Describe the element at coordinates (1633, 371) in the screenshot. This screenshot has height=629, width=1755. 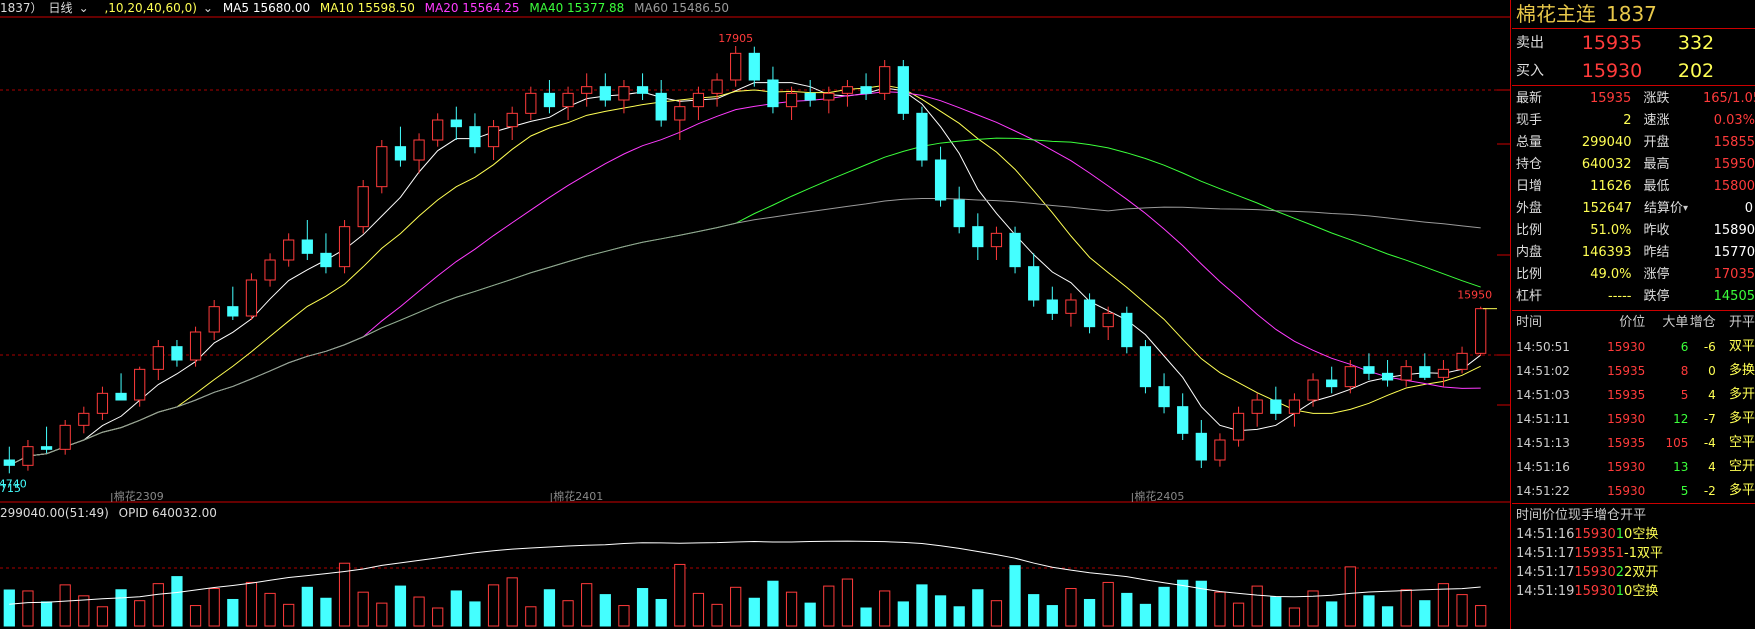
I see `tick-row: 14:51:02 15935 8 0 多换` at that location.